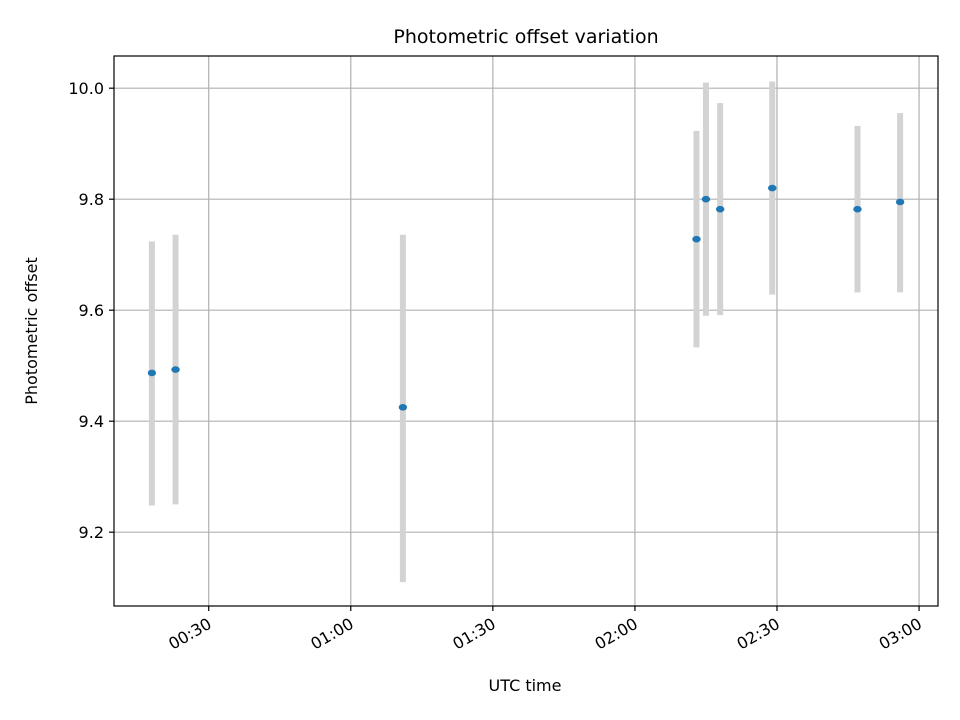 The width and height of the screenshot is (960, 720). Describe the element at coordinates (525, 37) in the screenshot. I see `chart-title: Photometric offset variation` at that location.